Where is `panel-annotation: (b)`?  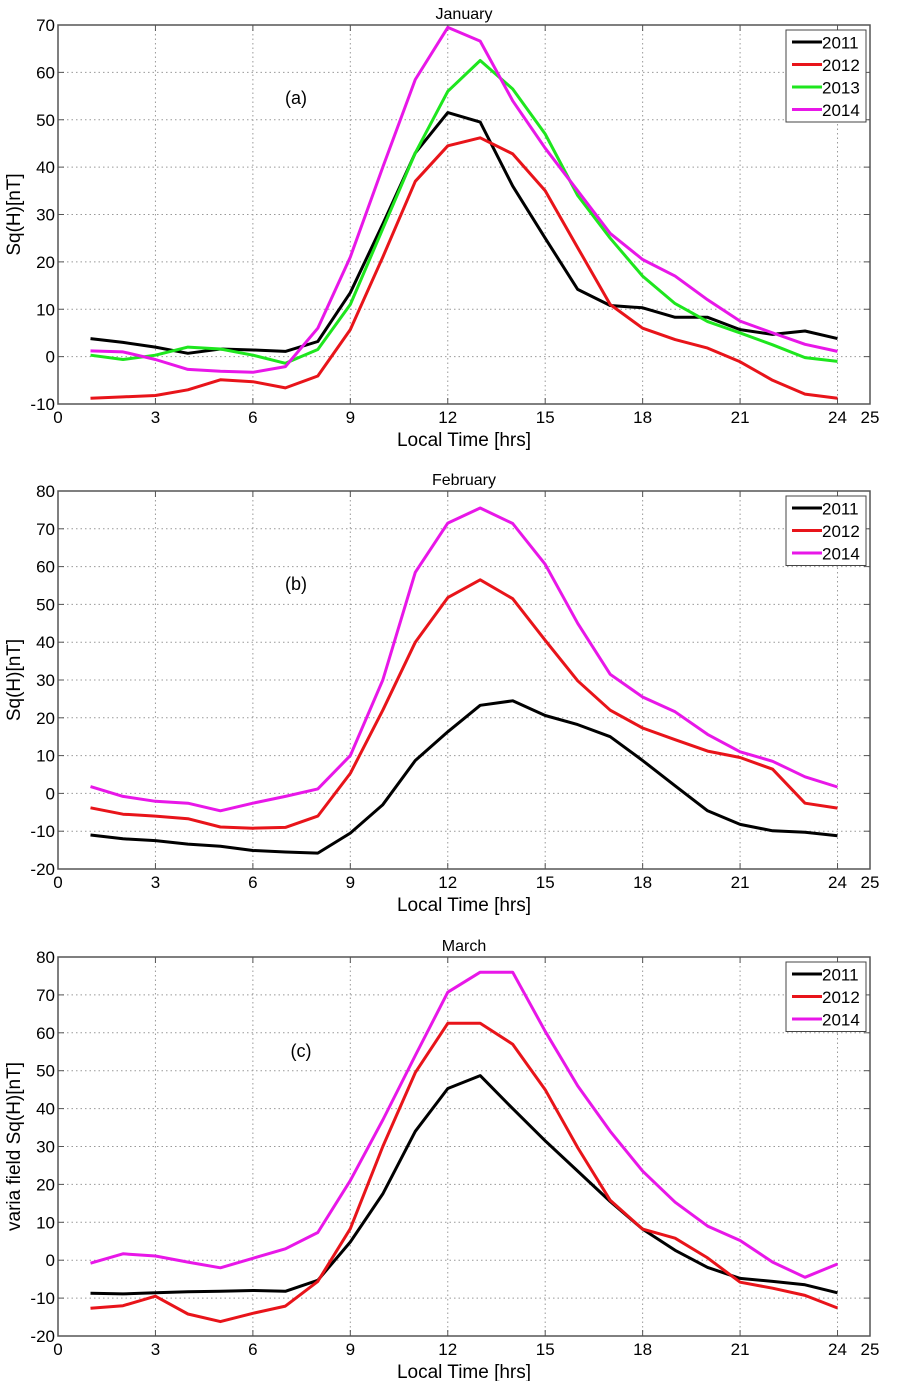 panel-annotation: (b) is located at coordinates (296, 584).